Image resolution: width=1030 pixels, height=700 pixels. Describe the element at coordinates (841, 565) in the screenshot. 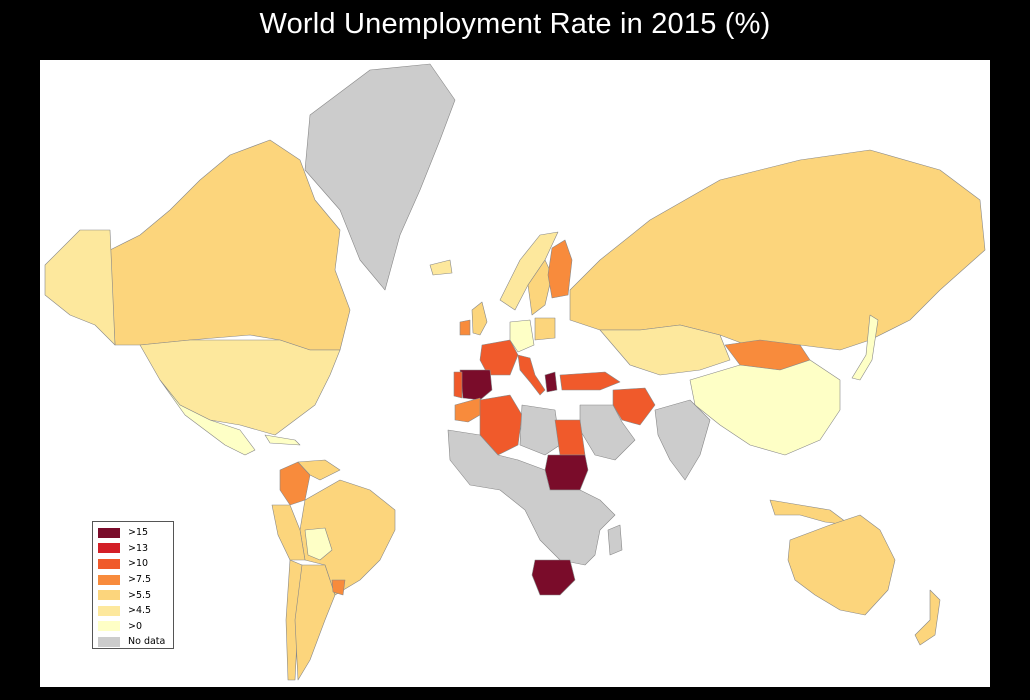

I see `region-australia` at that location.